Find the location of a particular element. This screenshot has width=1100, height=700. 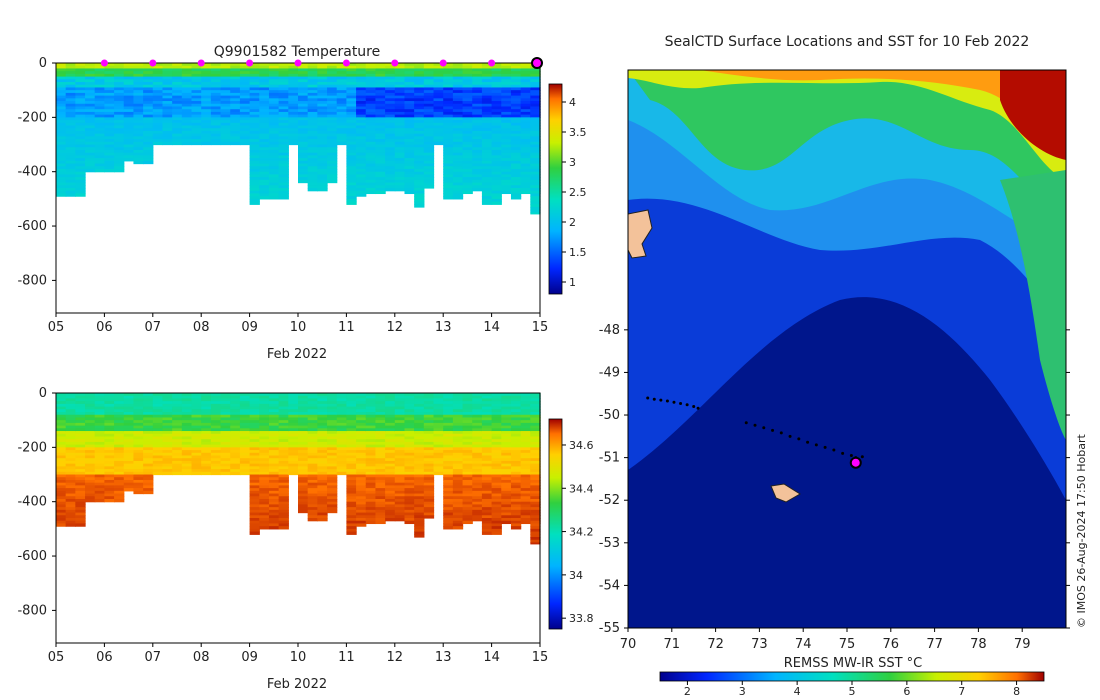

track-point is located at coordinates (648, 398).